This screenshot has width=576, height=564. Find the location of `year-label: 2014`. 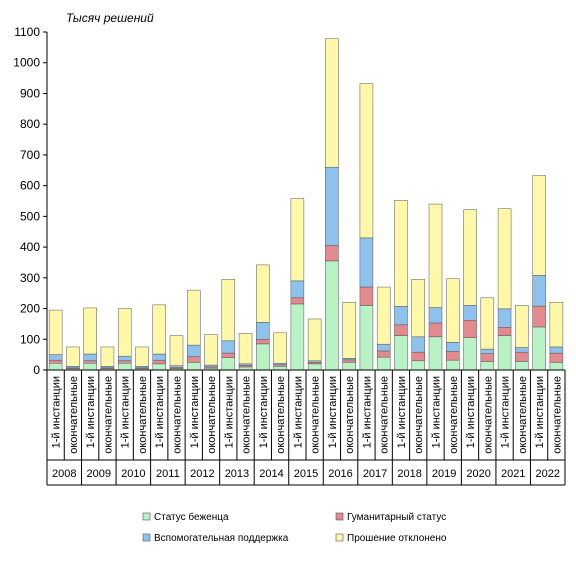

year-label: 2014 is located at coordinates (271, 474).